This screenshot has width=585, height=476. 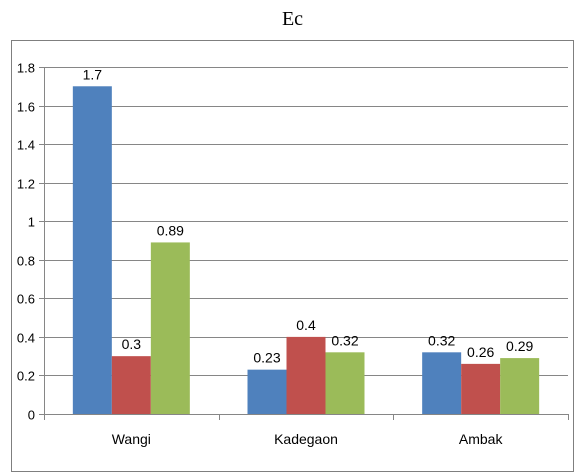 I want to click on y-tick-label-6: 1.2, so click(x=26, y=184).